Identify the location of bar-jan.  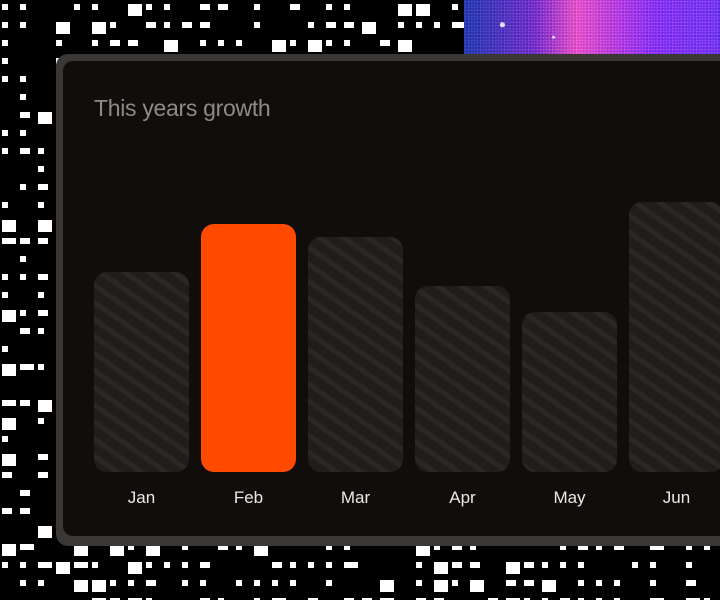
(141, 372).